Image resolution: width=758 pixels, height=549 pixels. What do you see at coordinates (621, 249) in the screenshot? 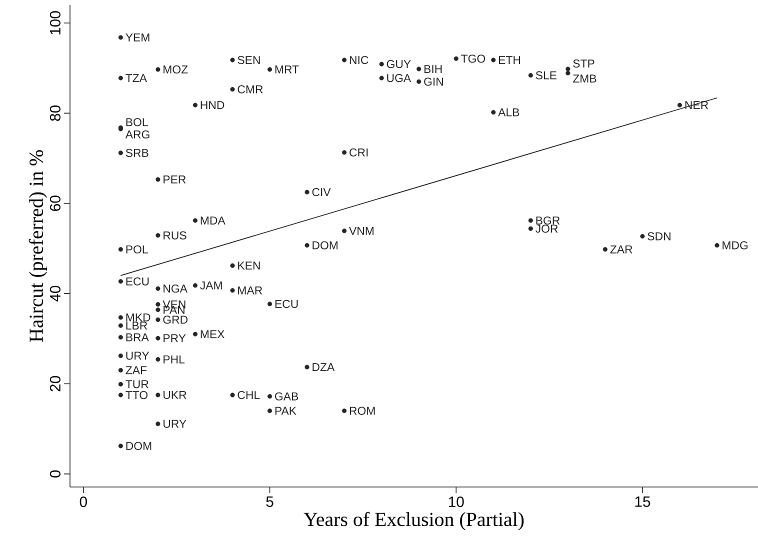
I see `annotation: ZAR` at bounding box center [621, 249].